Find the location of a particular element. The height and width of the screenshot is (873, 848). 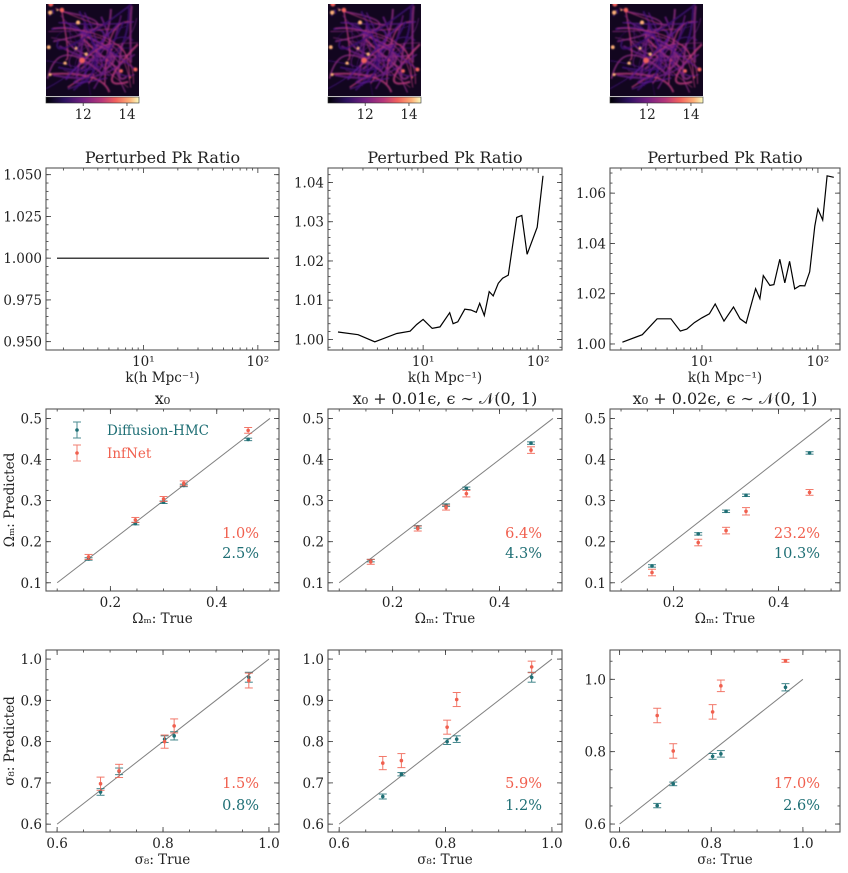

y-tick-label: 0.8 is located at coordinates (595, 753).